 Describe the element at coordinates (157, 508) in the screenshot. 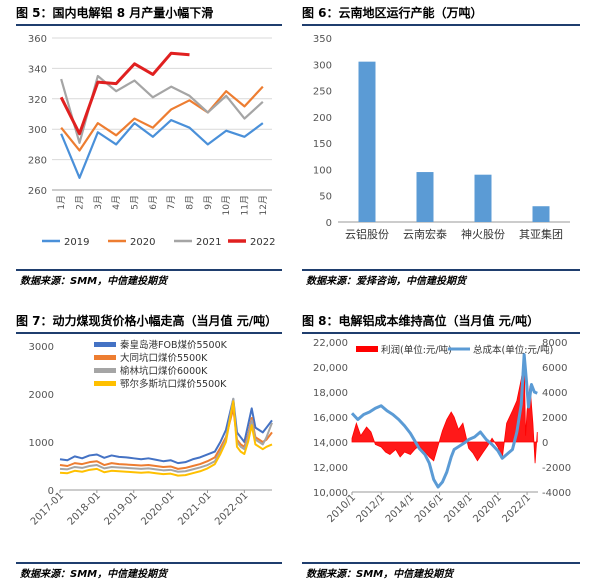

I see `x-tick-label: 2020-01` at that location.